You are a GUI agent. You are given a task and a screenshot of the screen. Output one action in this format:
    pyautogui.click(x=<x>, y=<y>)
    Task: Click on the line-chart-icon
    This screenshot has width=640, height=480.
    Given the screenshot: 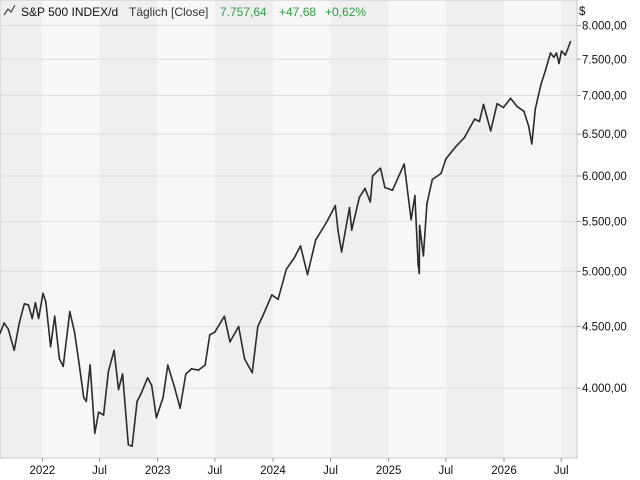 What is the action you would take?
    pyautogui.click(x=9, y=10)
    